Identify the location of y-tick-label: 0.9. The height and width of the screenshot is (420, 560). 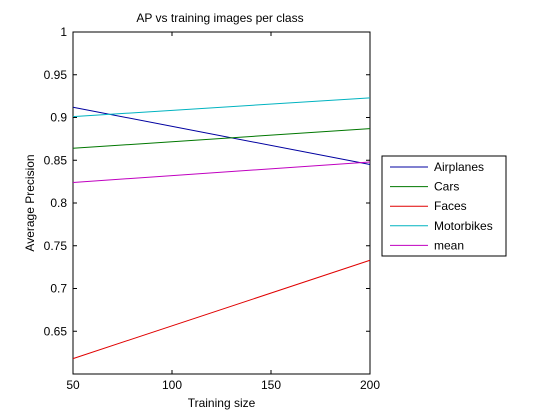
(58, 118).